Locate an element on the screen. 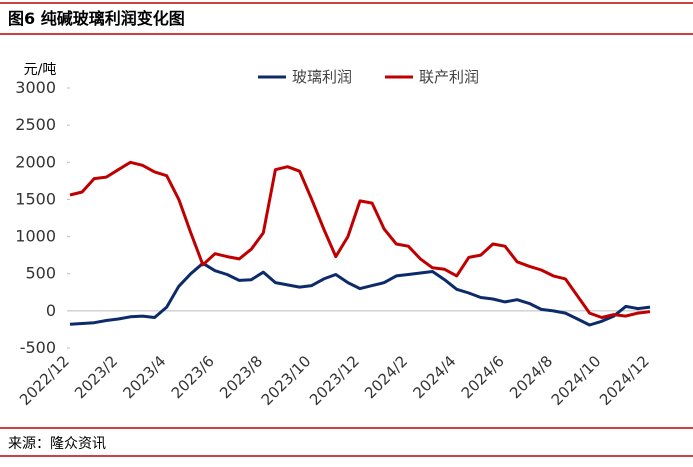  y-tick-label: 2000 is located at coordinates (35, 161).